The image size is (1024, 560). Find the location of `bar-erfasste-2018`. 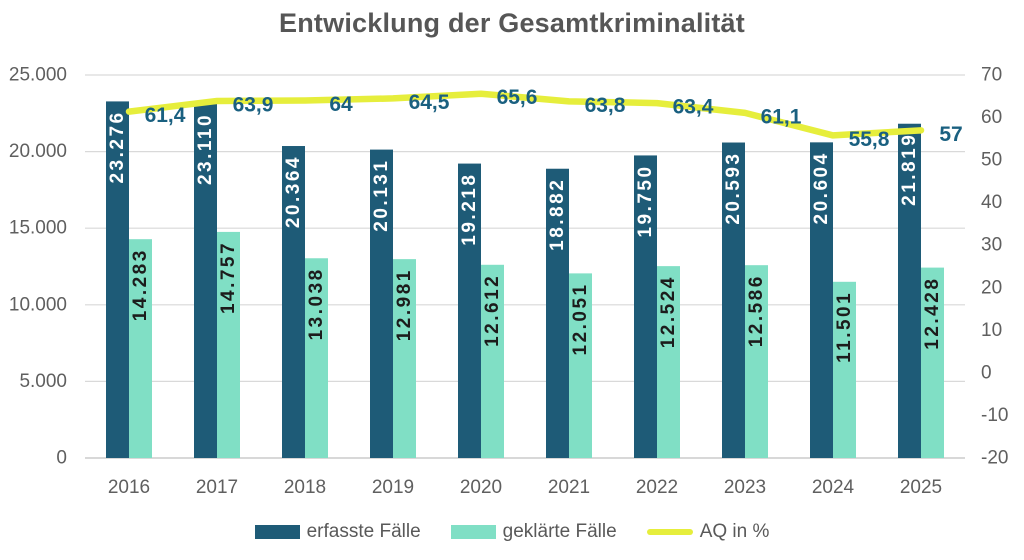

bar-erfasste-2018 is located at coordinates (293, 302).